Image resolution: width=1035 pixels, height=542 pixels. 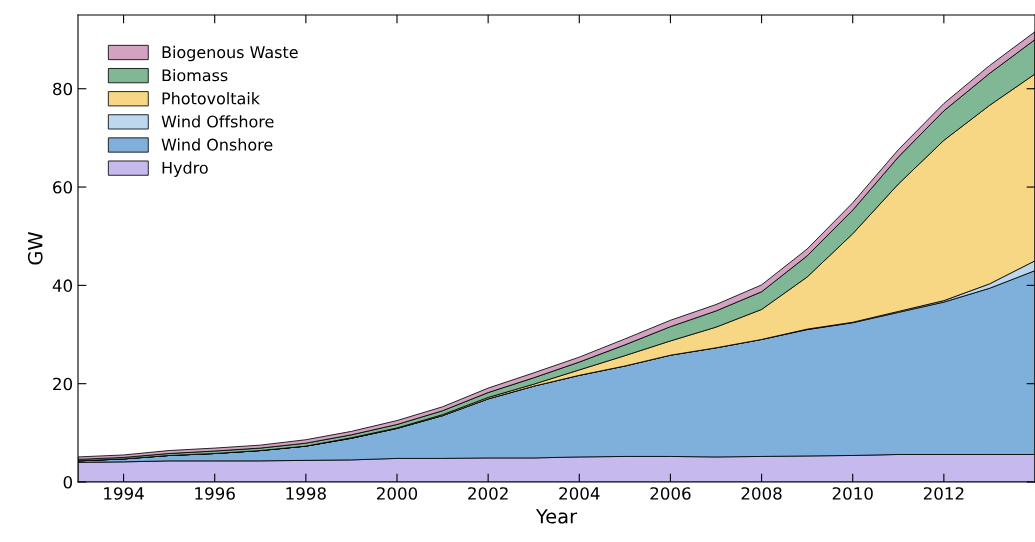 I want to click on x-tick-label: 2000, so click(x=397, y=493).